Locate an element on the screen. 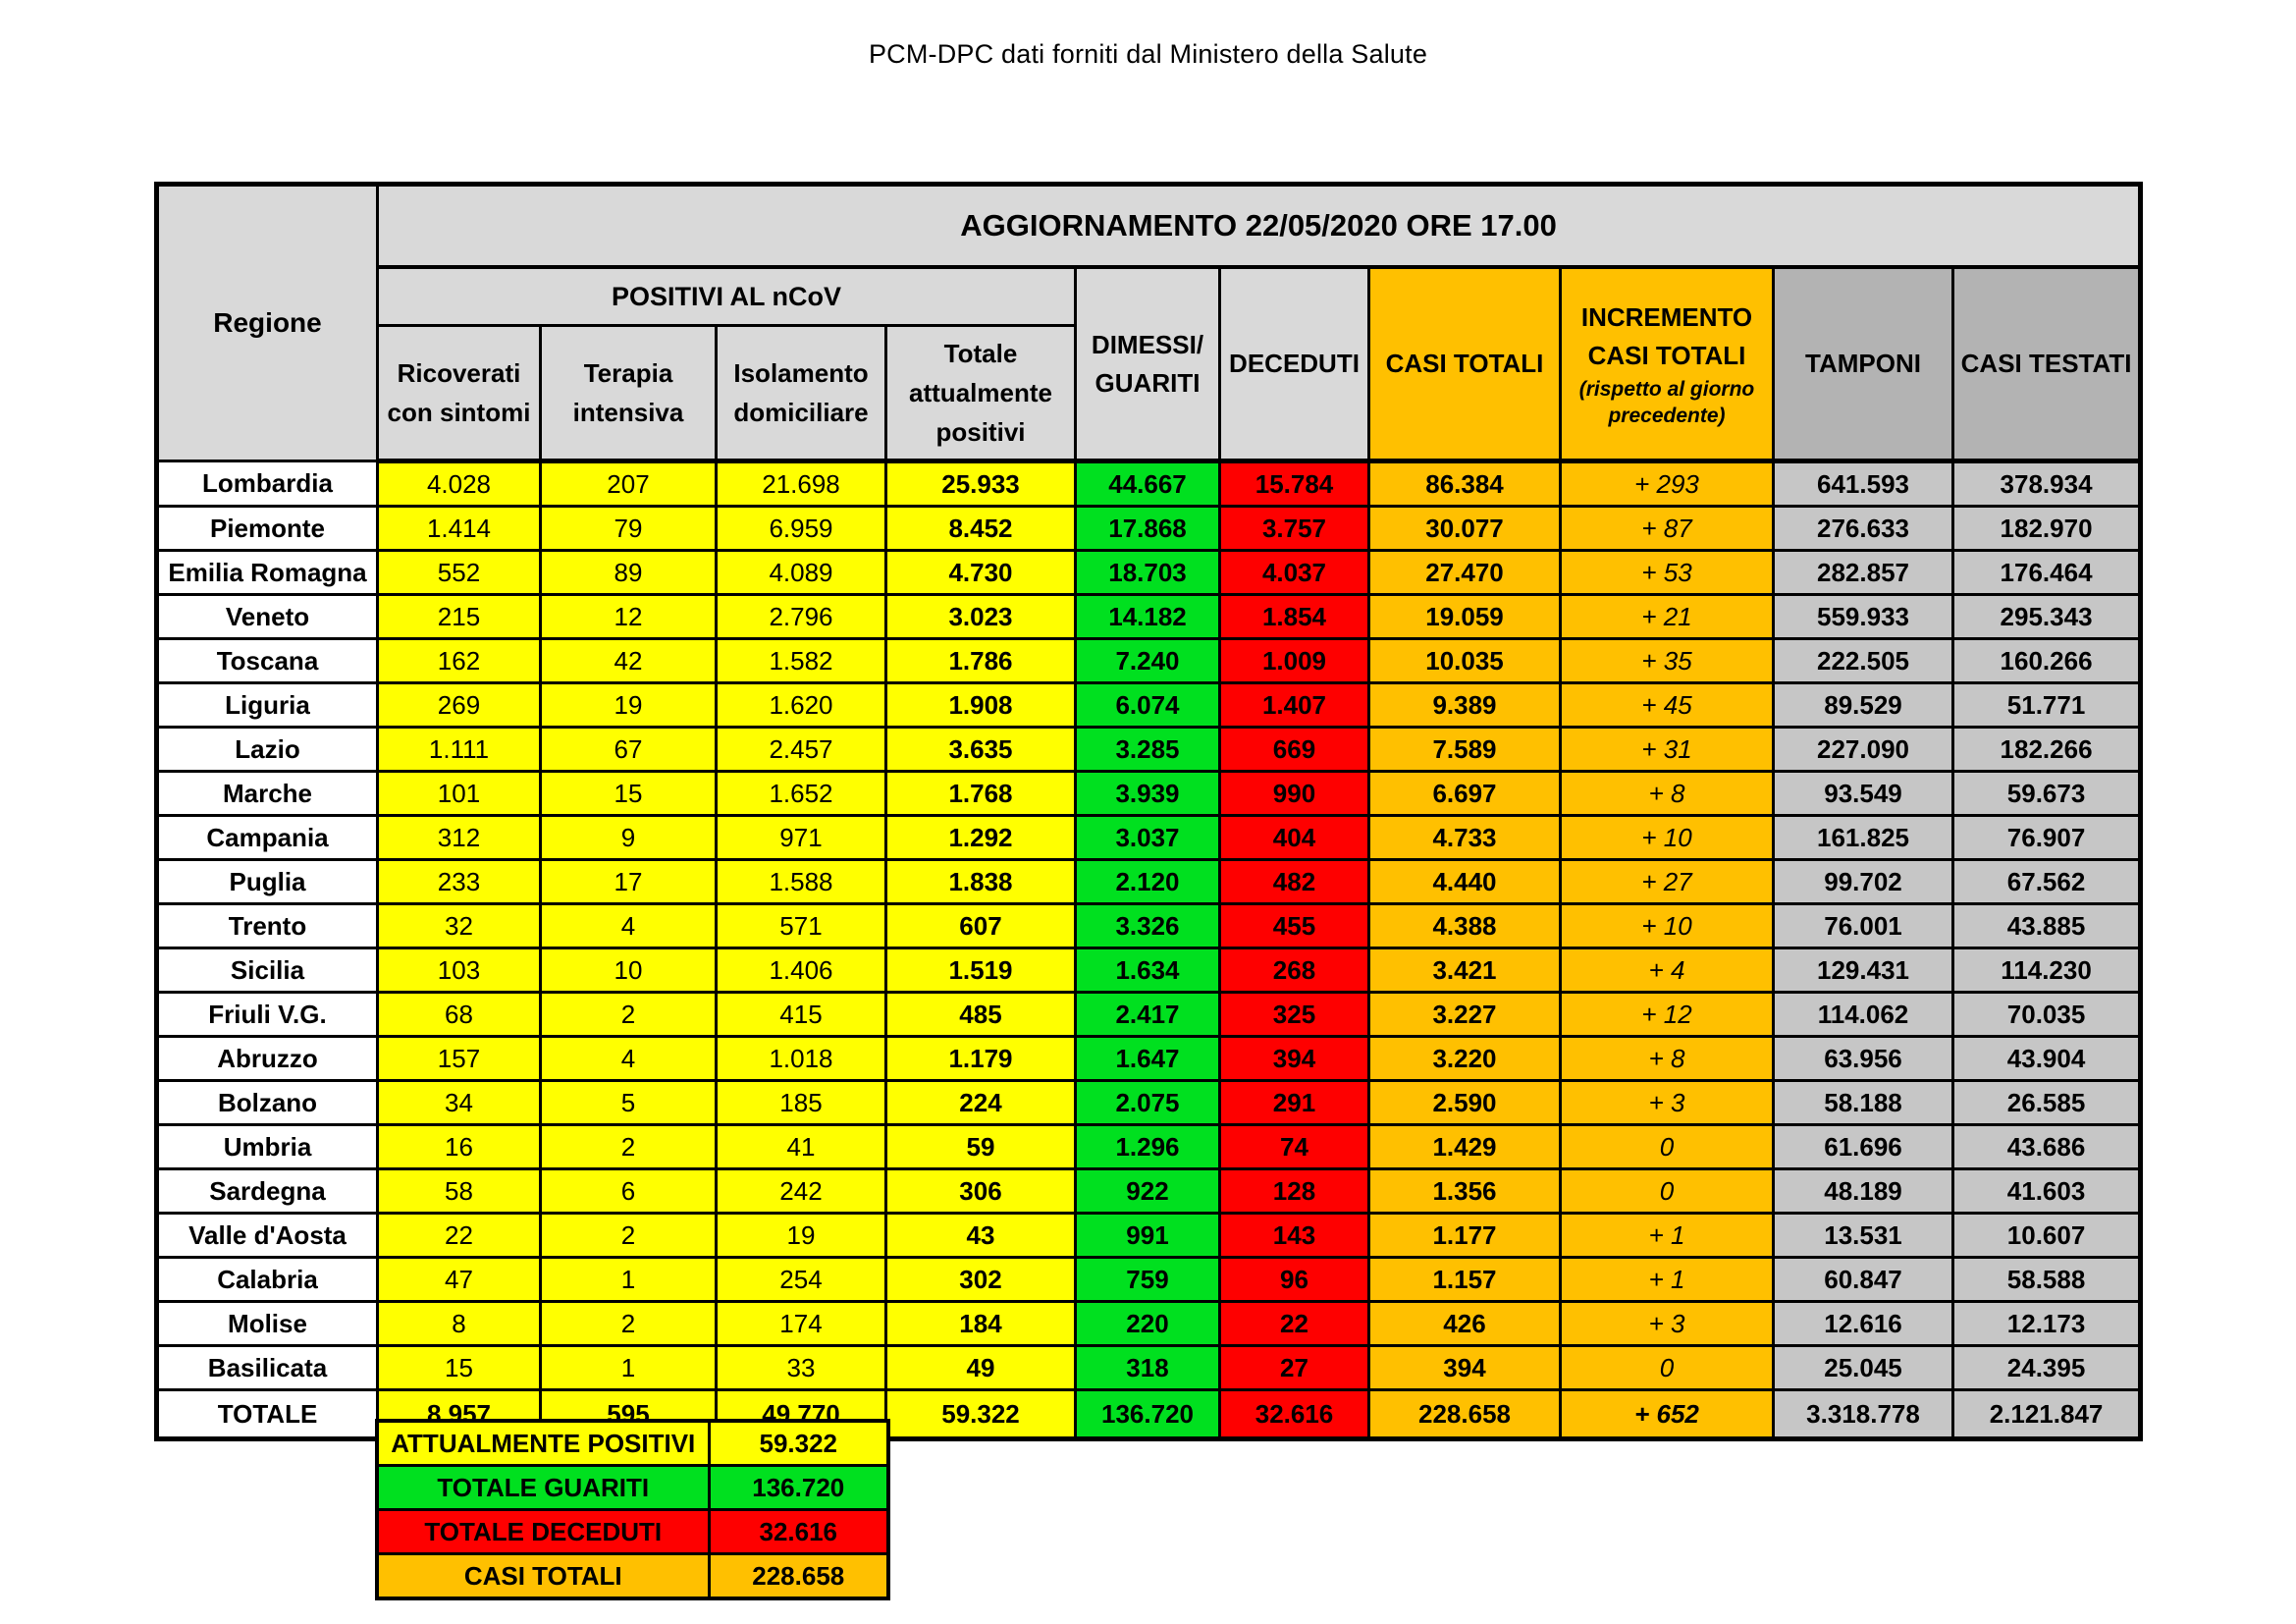 This screenshot has width=2296, height=1624. cell-dimessi-guariti: 3.037 is located at coordinates (1147, 837).